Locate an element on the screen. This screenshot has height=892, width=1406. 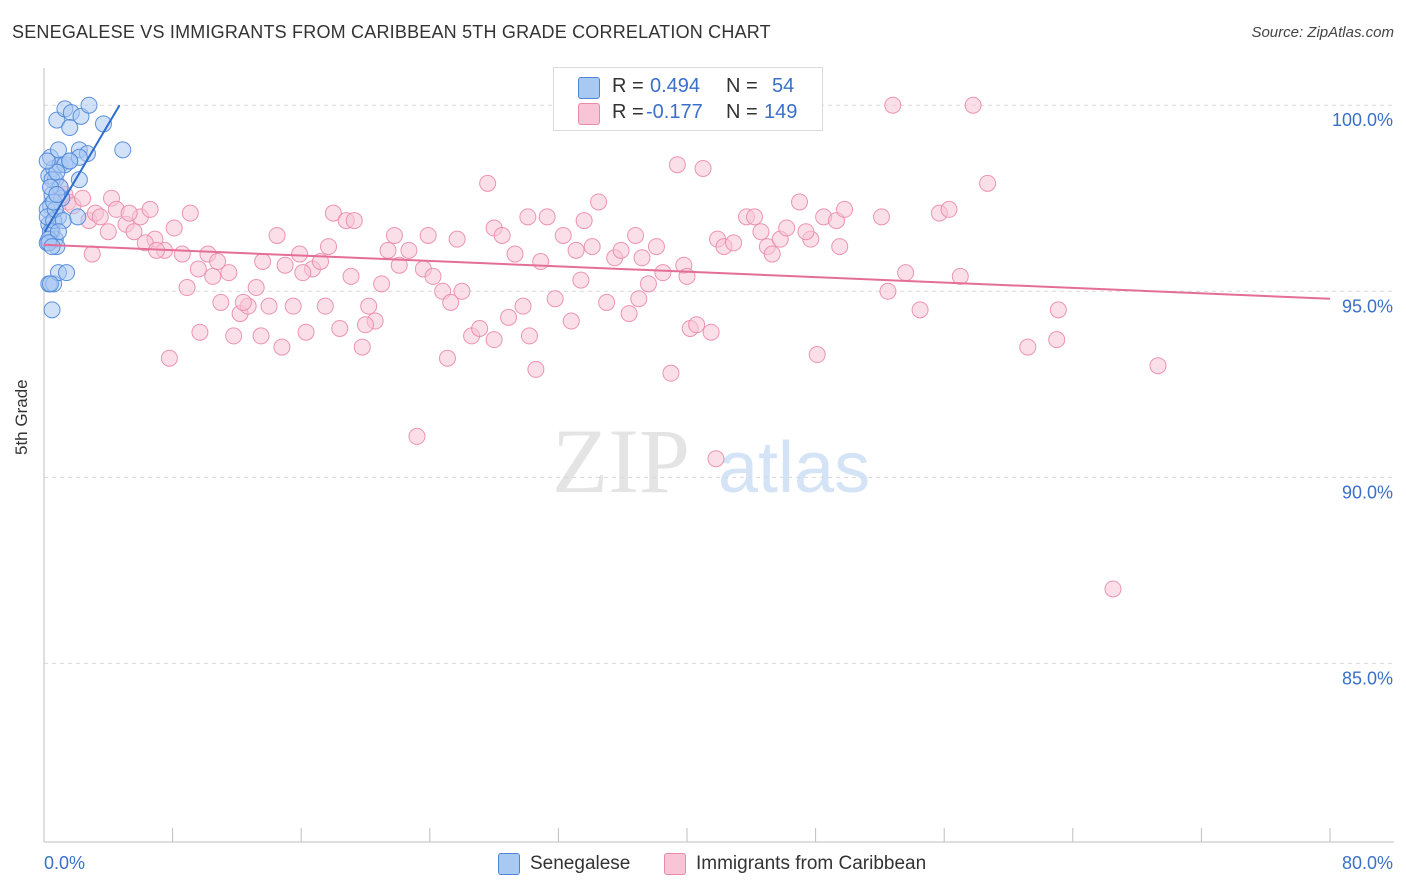
y-tick-label: 95.0% is located at coordinates (1367, 306).